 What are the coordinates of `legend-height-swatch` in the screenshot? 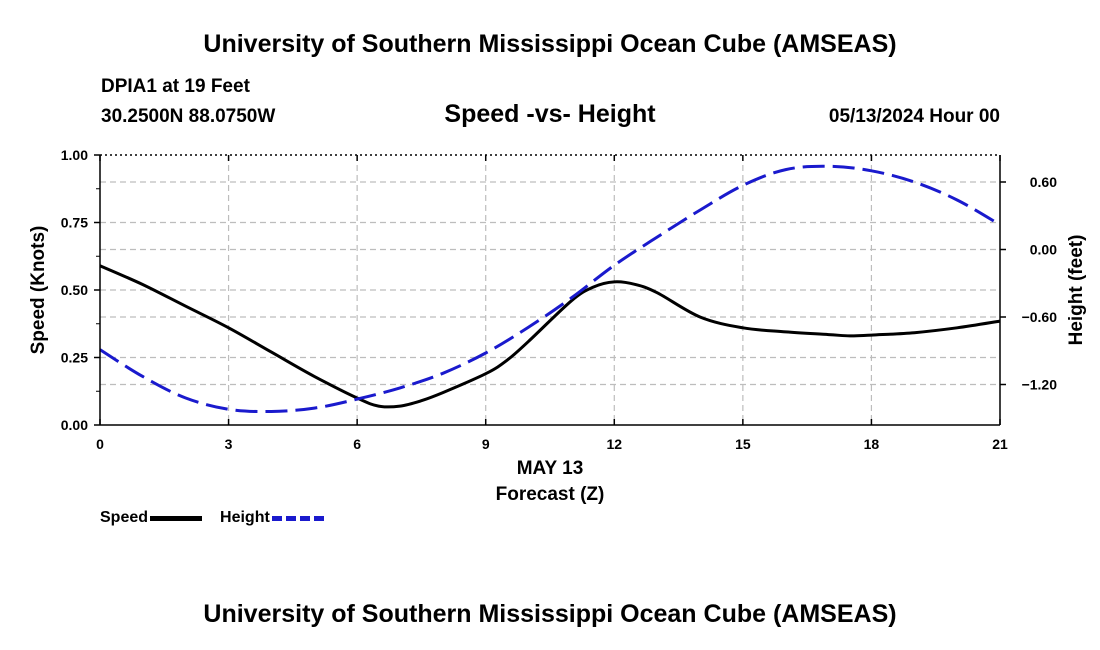 It's located at (297, 518).